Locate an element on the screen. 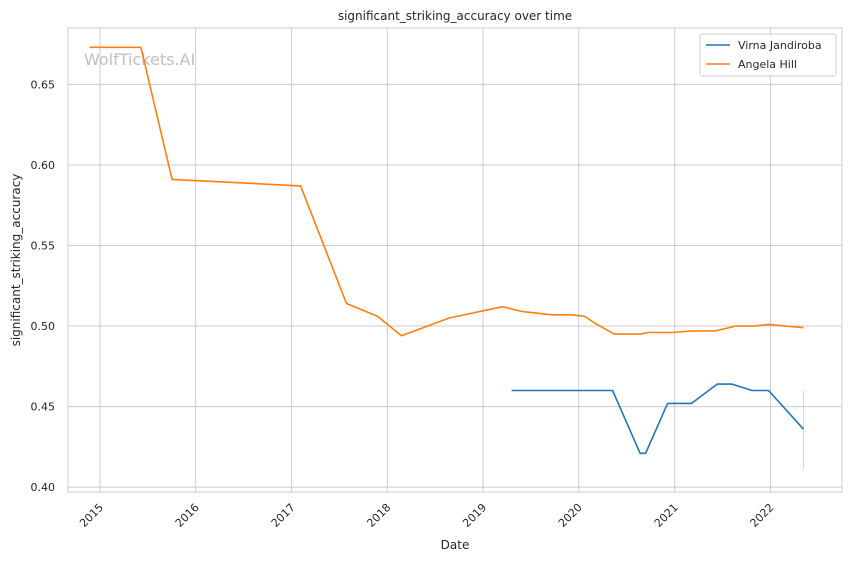  y-tick-label: 0.60 is located at coordinates (43, 165).